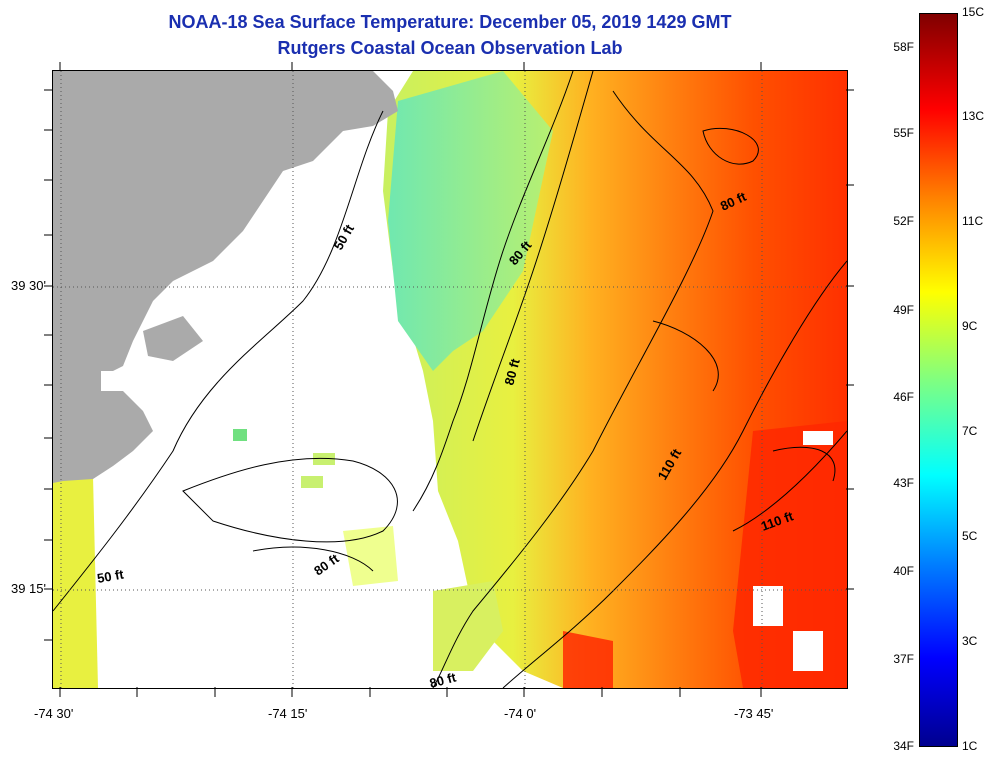 The image size is (992, 761). Describe the element at coordinates (520, 713) in the screenshot. I see `lon-label: -74 0'` at that location.